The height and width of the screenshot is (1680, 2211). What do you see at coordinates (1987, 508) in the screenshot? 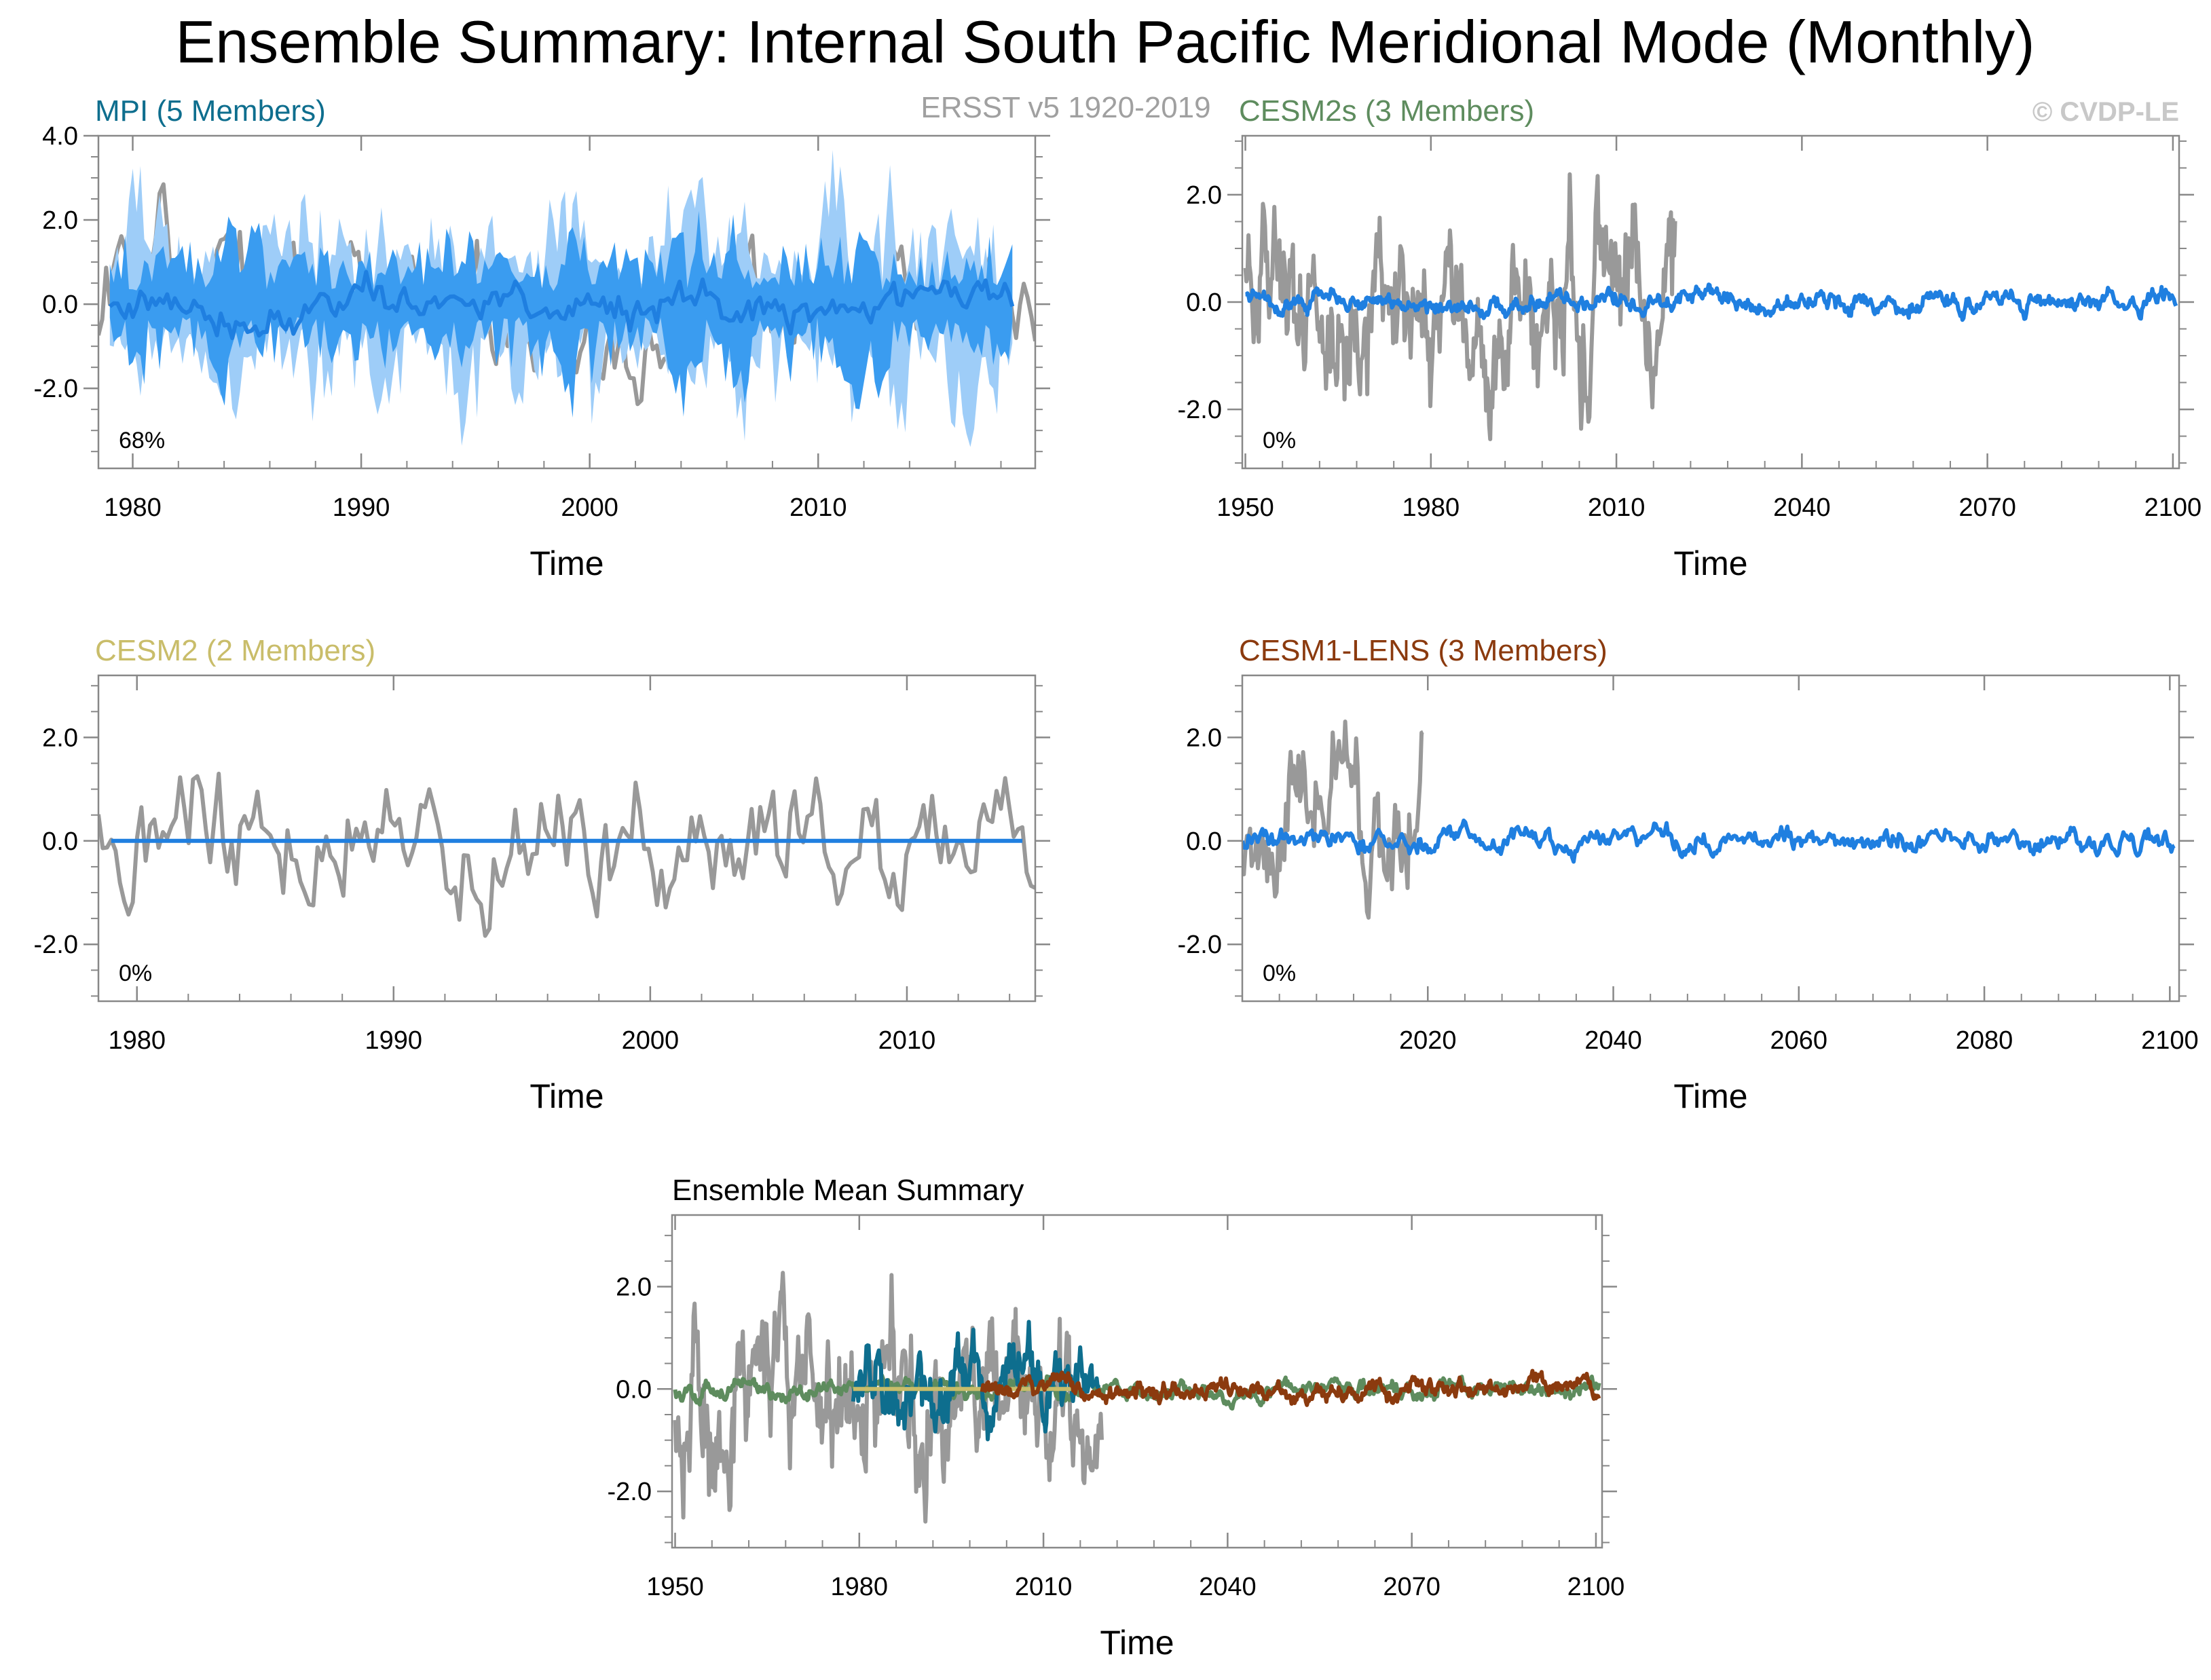
I see `xtick-label-cesm2s-4: 2070` at bounding box center [1987, 508].